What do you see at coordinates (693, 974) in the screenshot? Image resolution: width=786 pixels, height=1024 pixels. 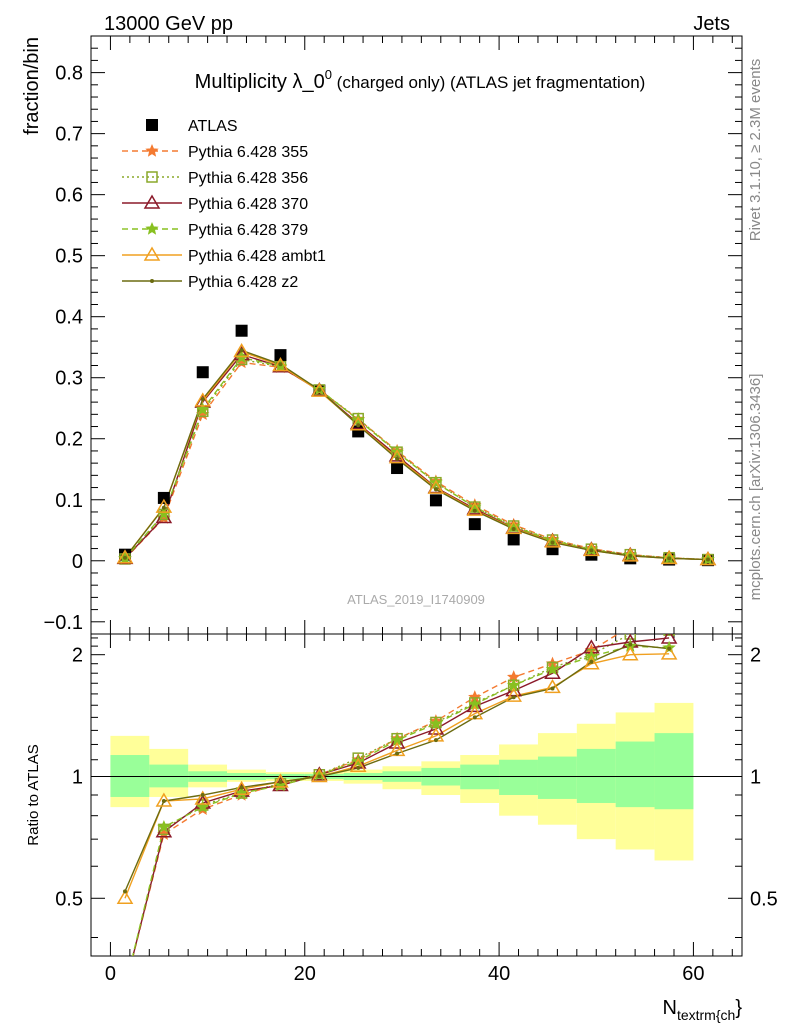 I see `x-tick-label: 60` at bounding box center [693, 974].